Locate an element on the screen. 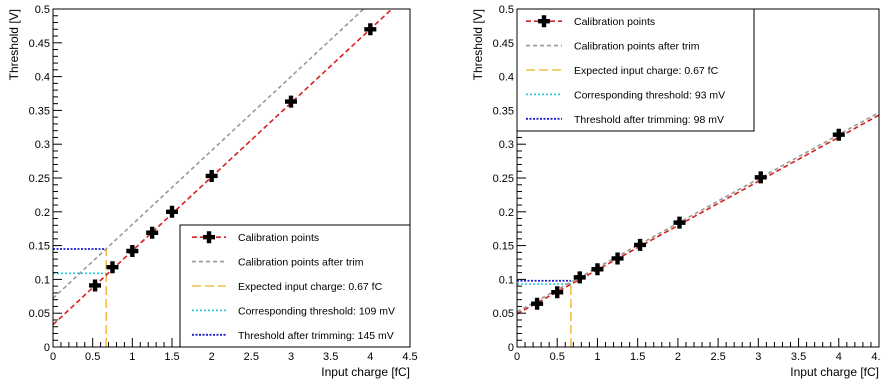 This screenshot has height=382, width=881. legend-label: Threshold after trimming: 98 mV is located at coordinates (649, 120).